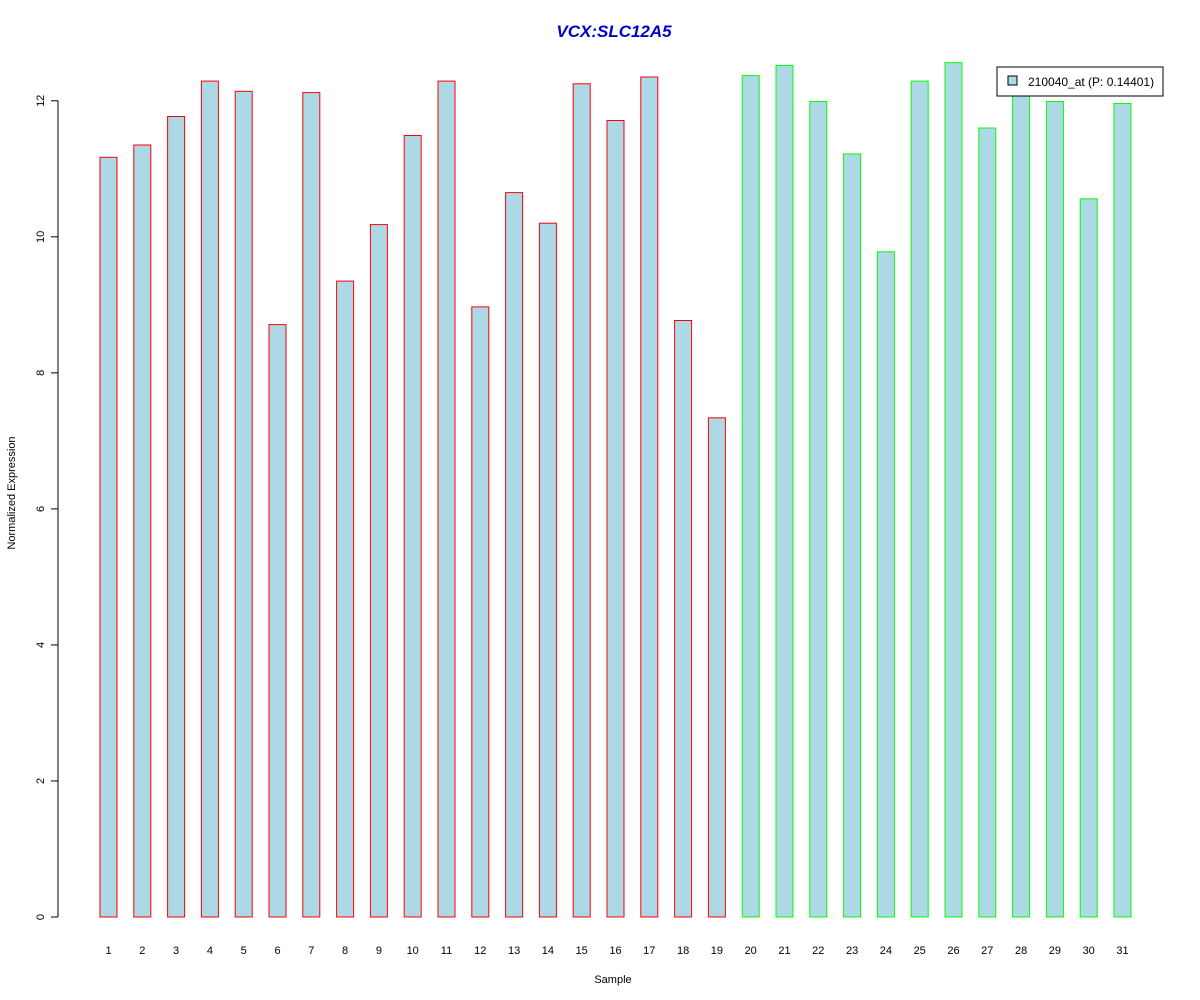 The height and width of the screenshot is (1000, 1200). What do you see at coordinates (41, 509) in the screenshot?
I see `y-tick-label: 6` at bounding box center [41, 509].